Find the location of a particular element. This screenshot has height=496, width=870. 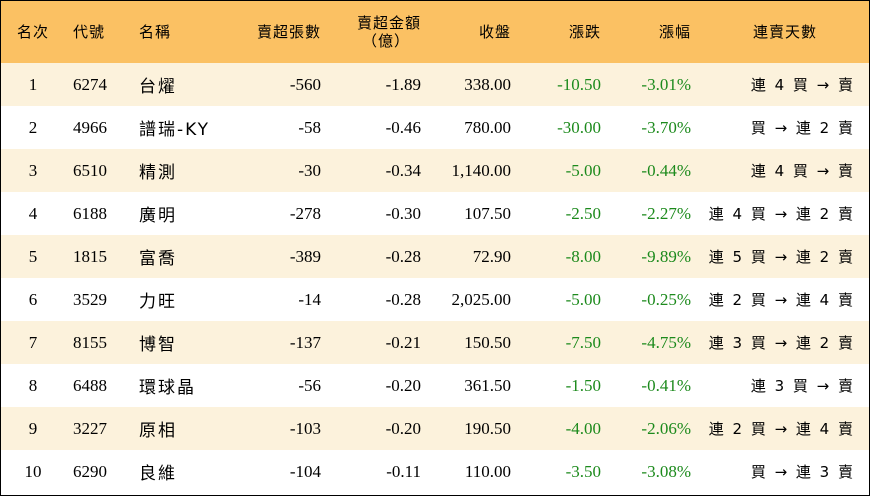

header-row: 名次 代號 名稱 賣超張數 賣超金額 （億） 收盤 漲跌 漲幅 連賣天數 is located at coordinates (435, 32).